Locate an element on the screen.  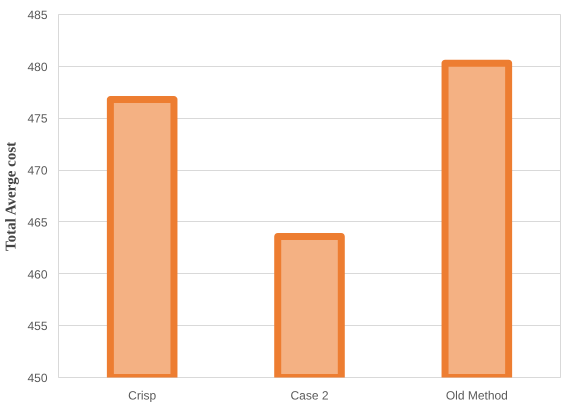
y-axis-title: Total Averge cost is located at coordinates (11, 196).